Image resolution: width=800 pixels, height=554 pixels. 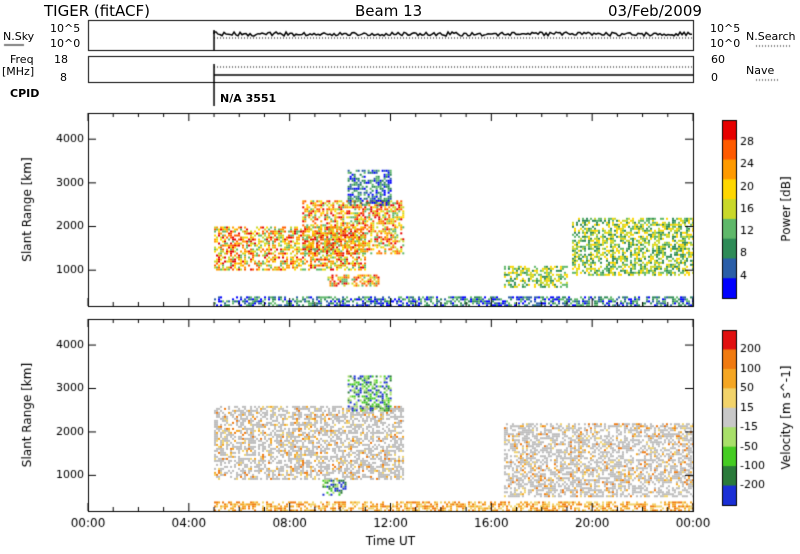 I want to click on freq-label-line2: [MHz], so click(x=18, y=71).